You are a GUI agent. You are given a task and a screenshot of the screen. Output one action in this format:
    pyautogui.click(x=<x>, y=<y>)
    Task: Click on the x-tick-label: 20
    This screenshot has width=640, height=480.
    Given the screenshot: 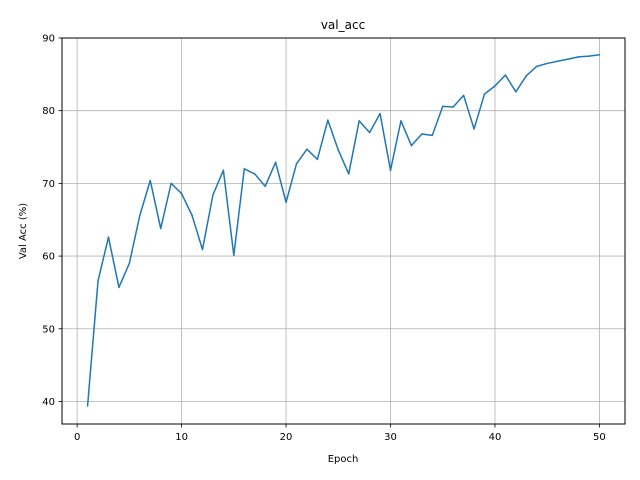 What is the action you would take?
    pyautogui.click(x=286, y=437)
    